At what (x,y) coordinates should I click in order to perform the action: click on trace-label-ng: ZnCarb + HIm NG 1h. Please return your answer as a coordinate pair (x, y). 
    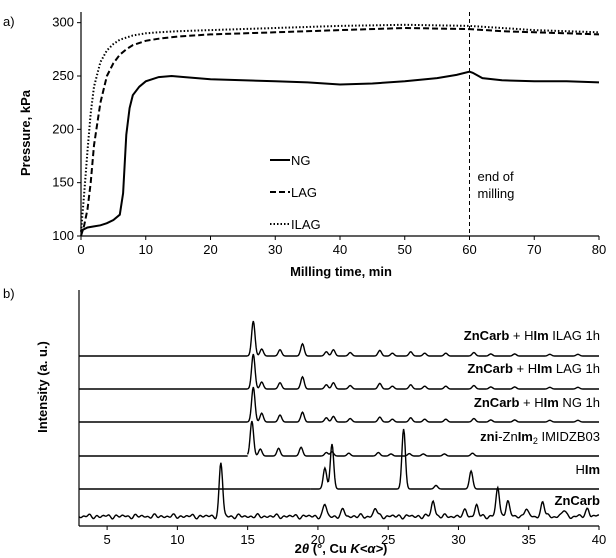
    Looking at the image, I should click on (537, 402).